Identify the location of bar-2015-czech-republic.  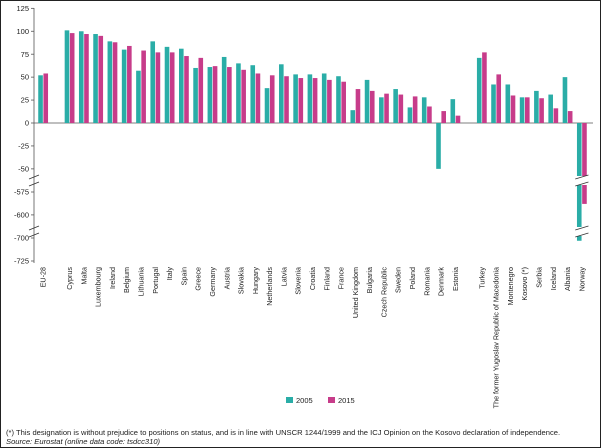
(386, 108).